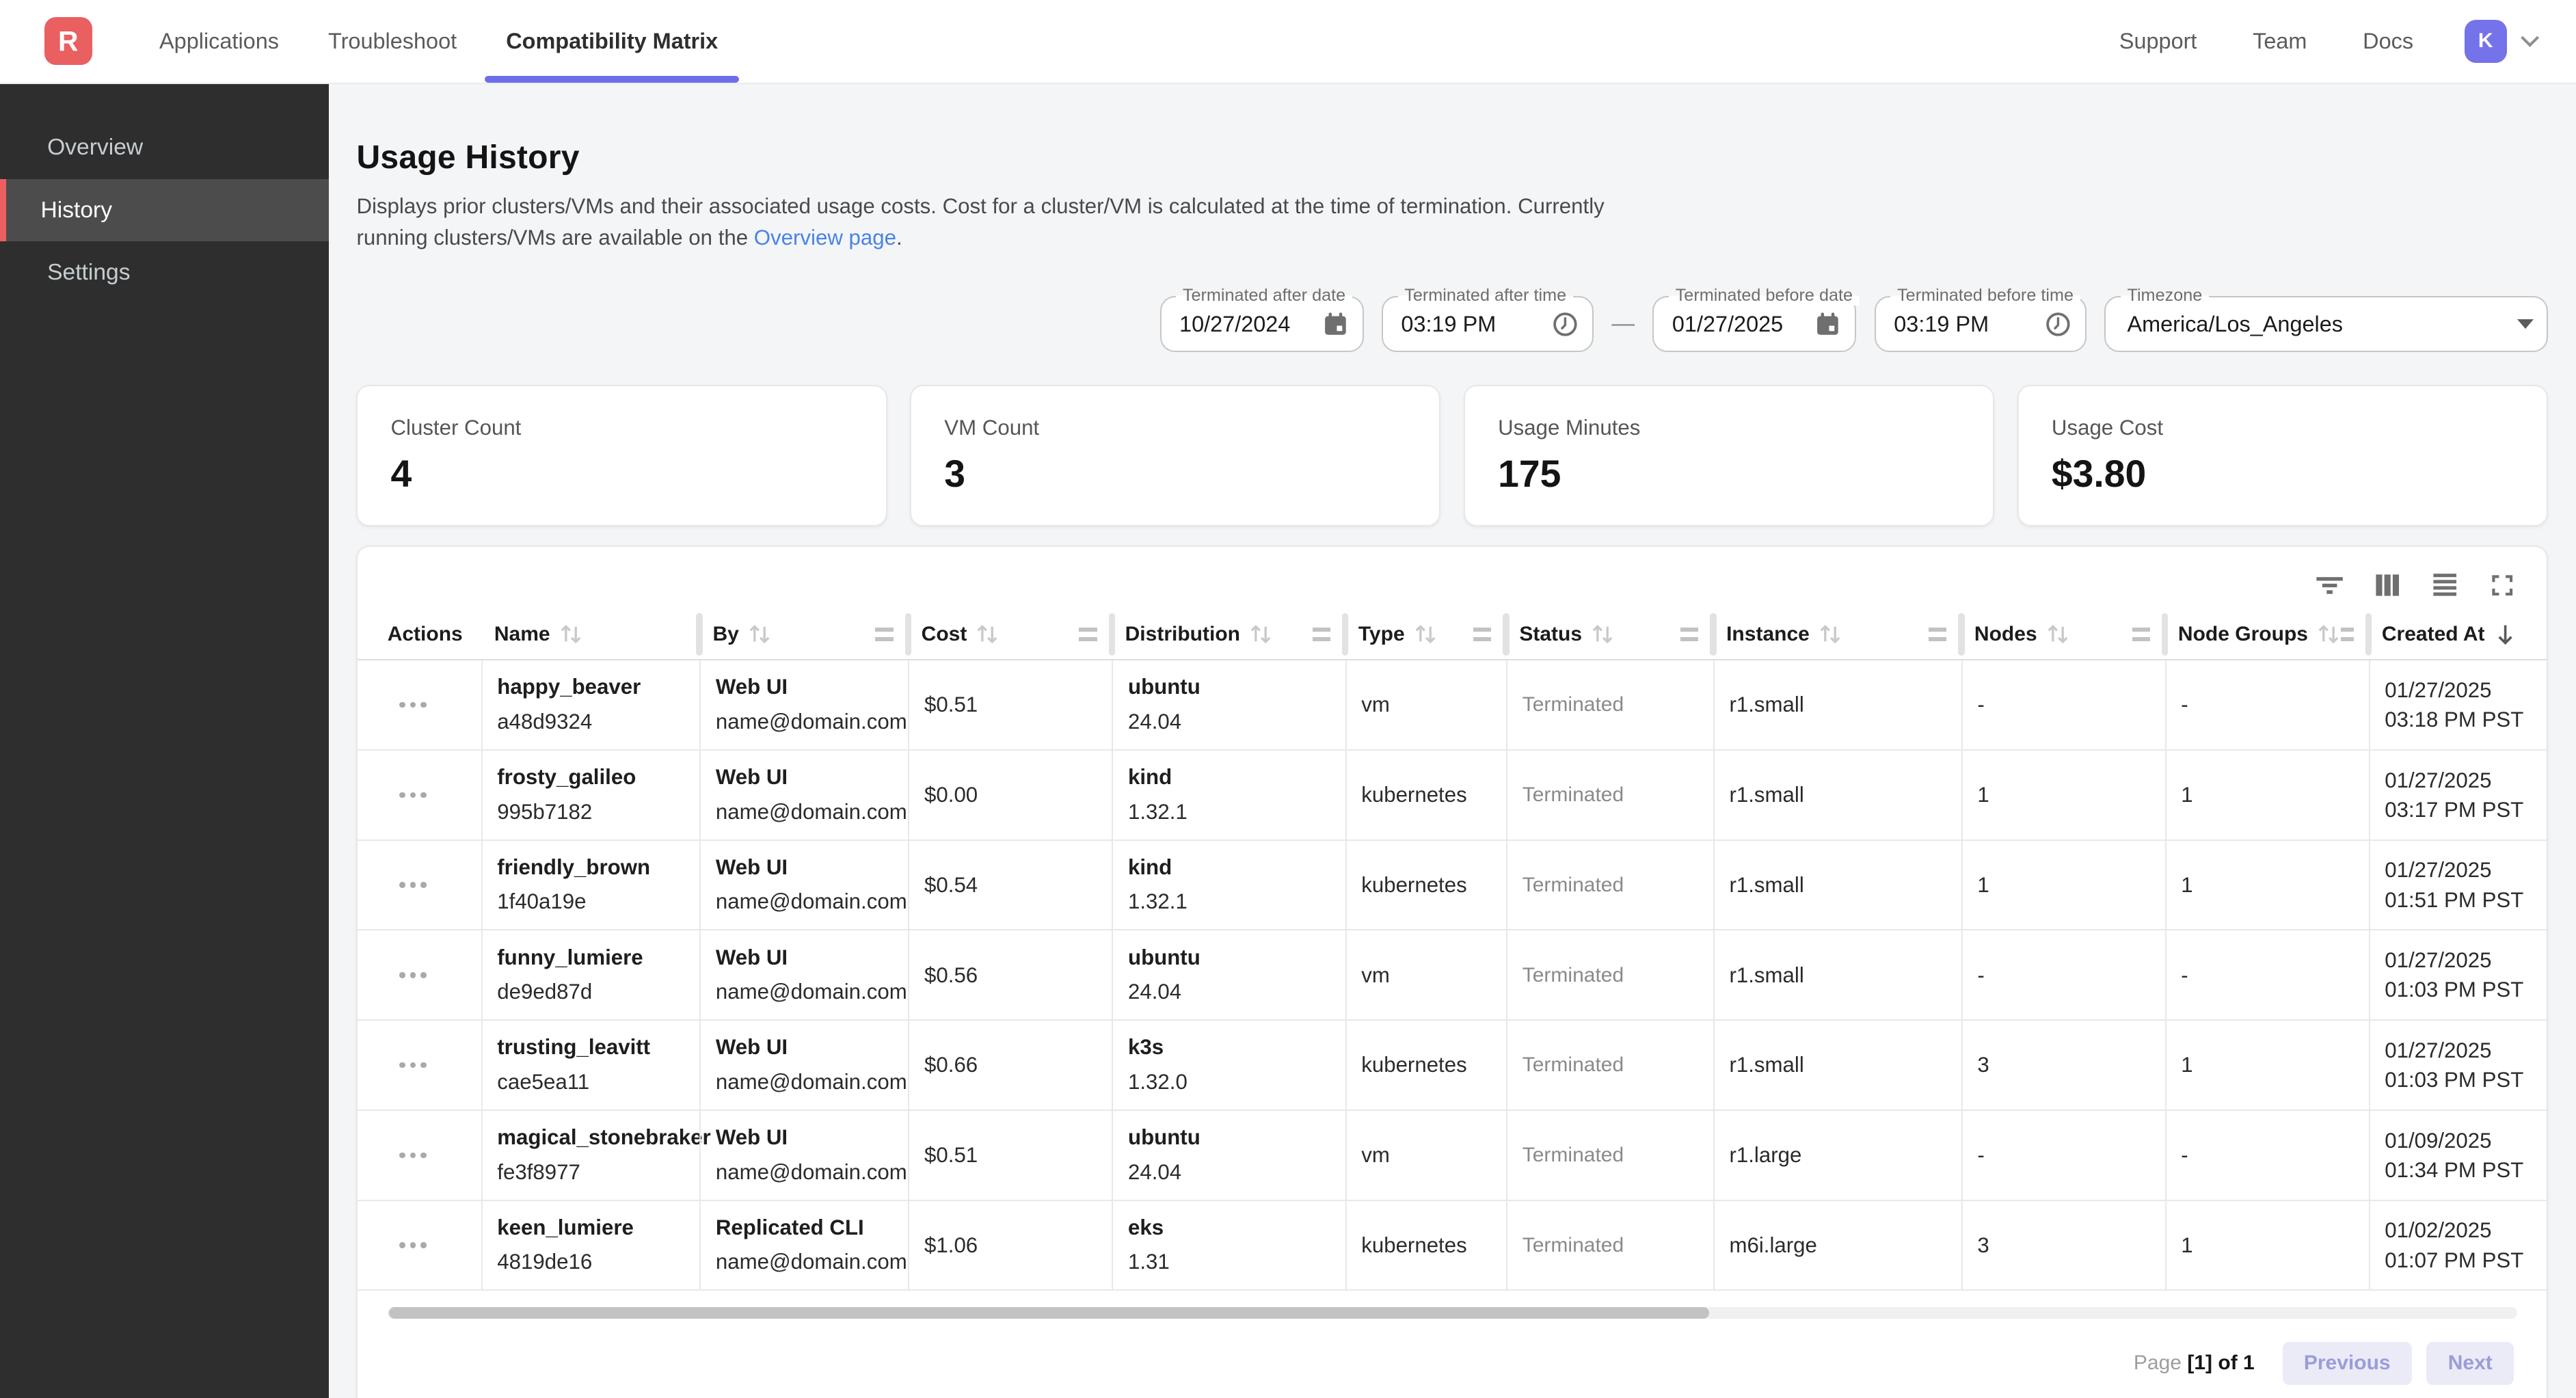 The width and height of the screenshot is (2576, 1398). I want to click on cell-status: Terminated, so click(1609, 885).